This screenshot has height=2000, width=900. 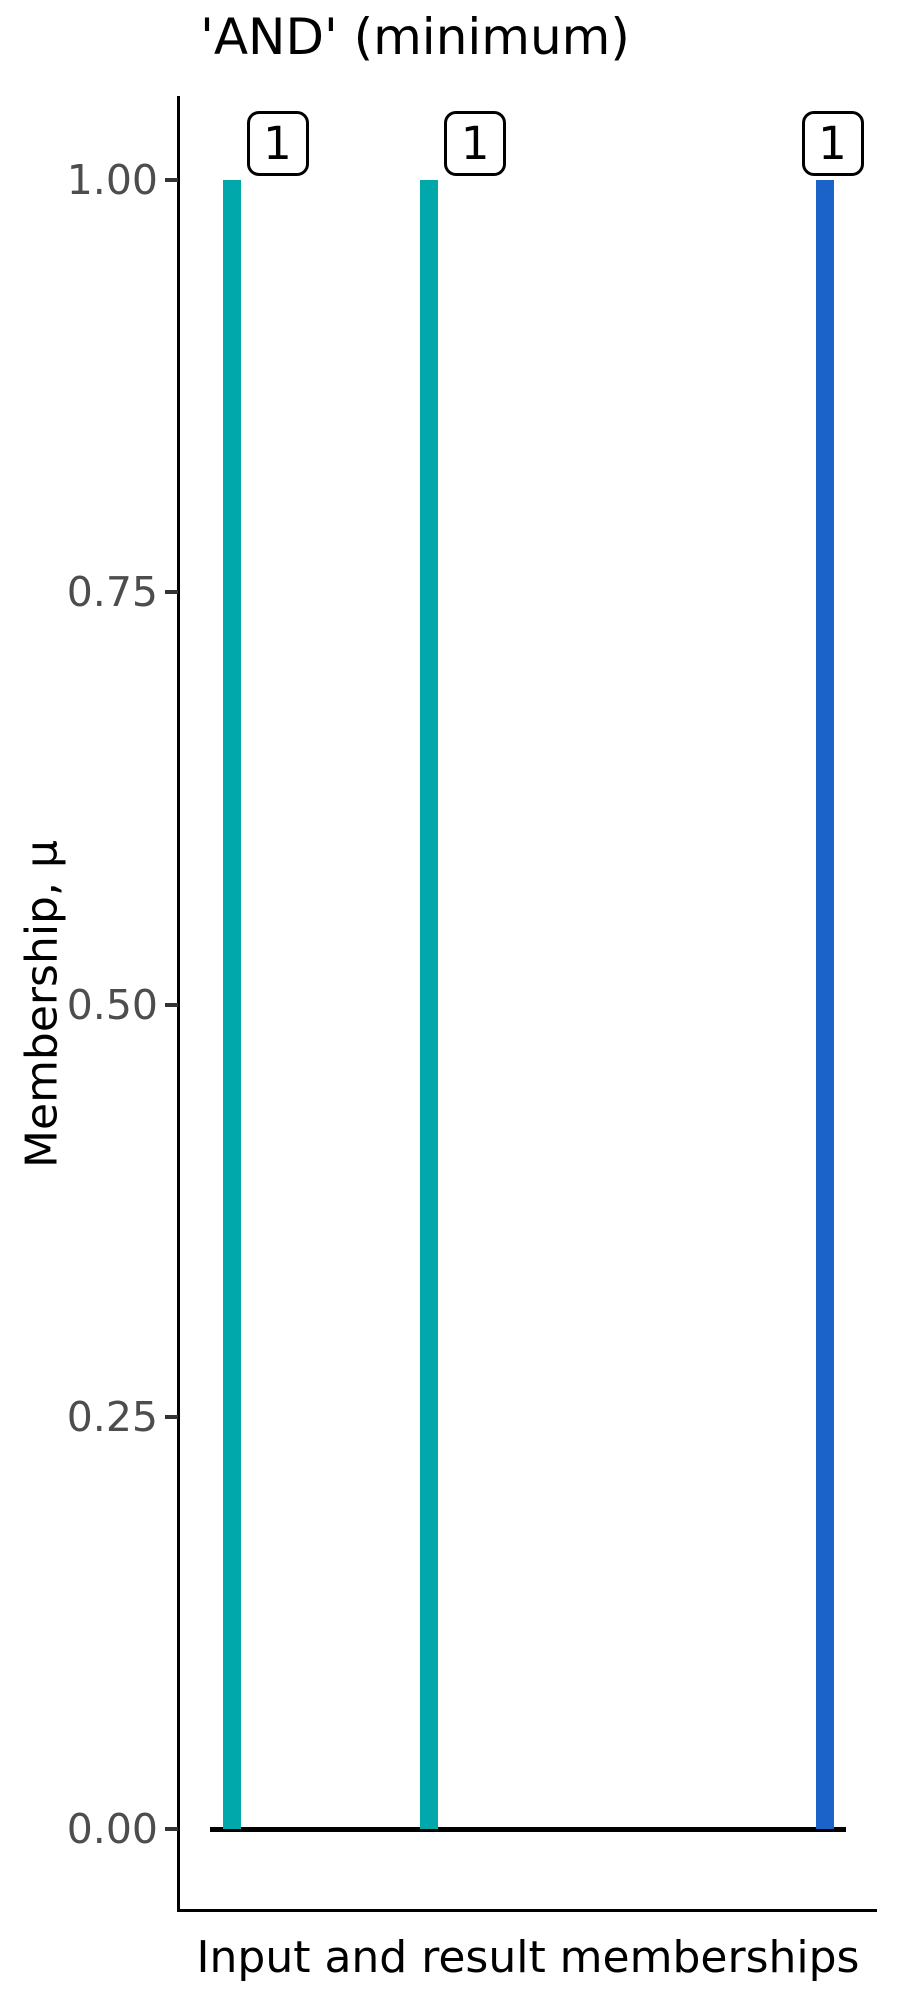 What do you see at coordinates (112, 1829) in the screenshot?
I see `y-tick-label: 0.00` at bounding box center [112, 1829].